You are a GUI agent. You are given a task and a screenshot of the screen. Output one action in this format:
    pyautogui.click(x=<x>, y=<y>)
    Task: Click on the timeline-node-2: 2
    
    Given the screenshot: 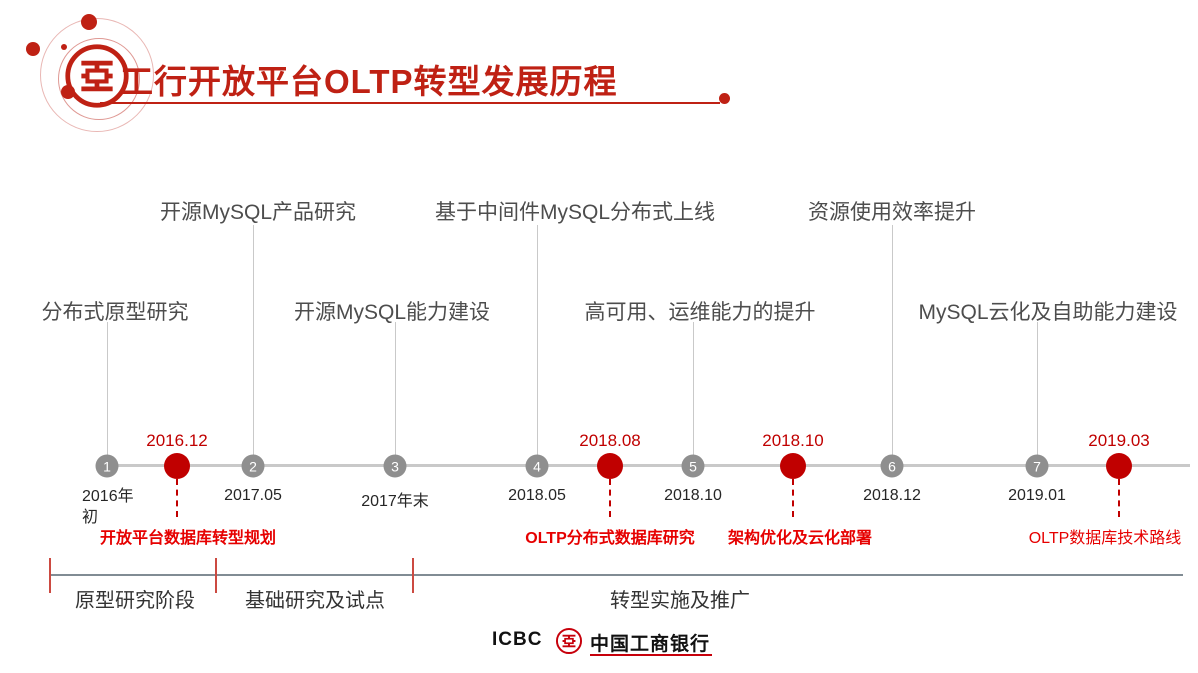 What is the action you would take?
    pyautogui.click(x=253, y=466)
    